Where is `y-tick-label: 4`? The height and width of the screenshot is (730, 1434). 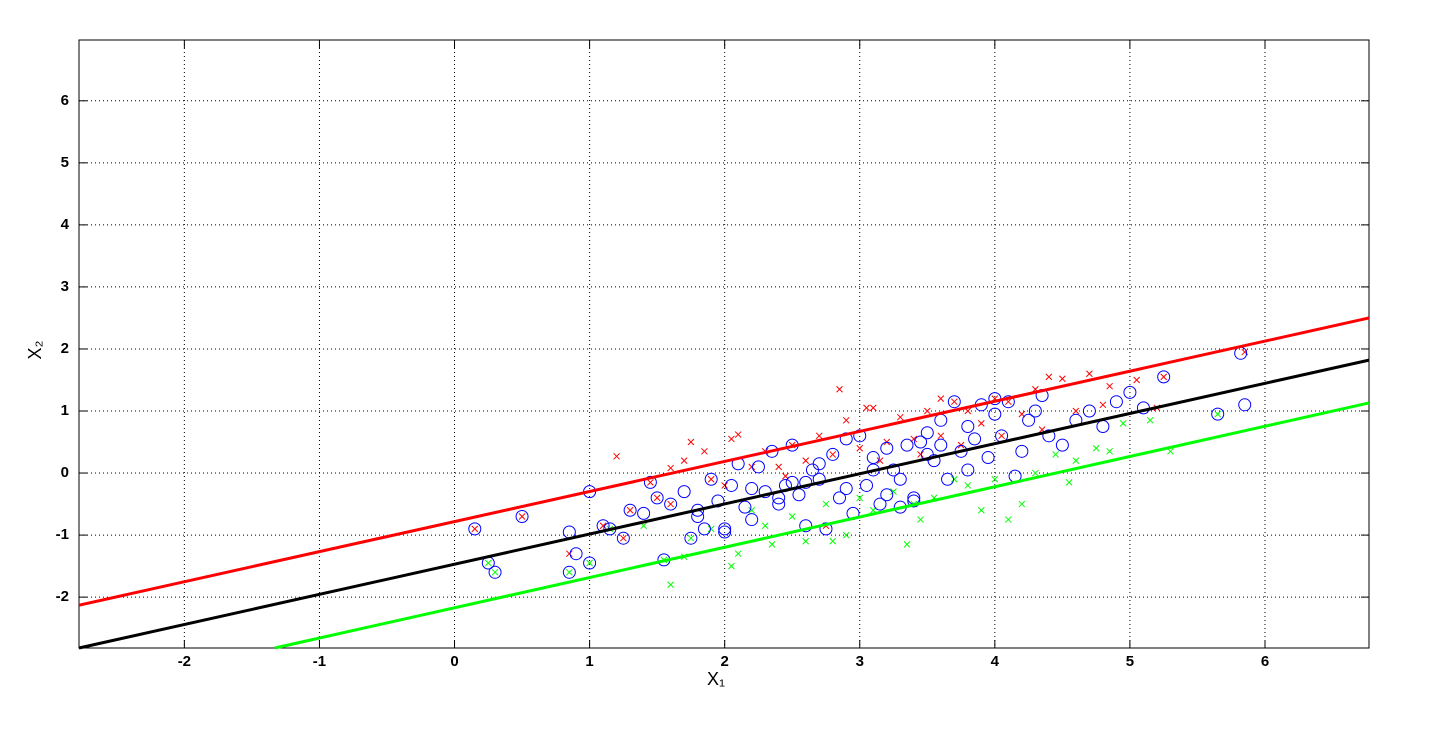 y-tick-label: 4 is located at coordinates (65, 224).